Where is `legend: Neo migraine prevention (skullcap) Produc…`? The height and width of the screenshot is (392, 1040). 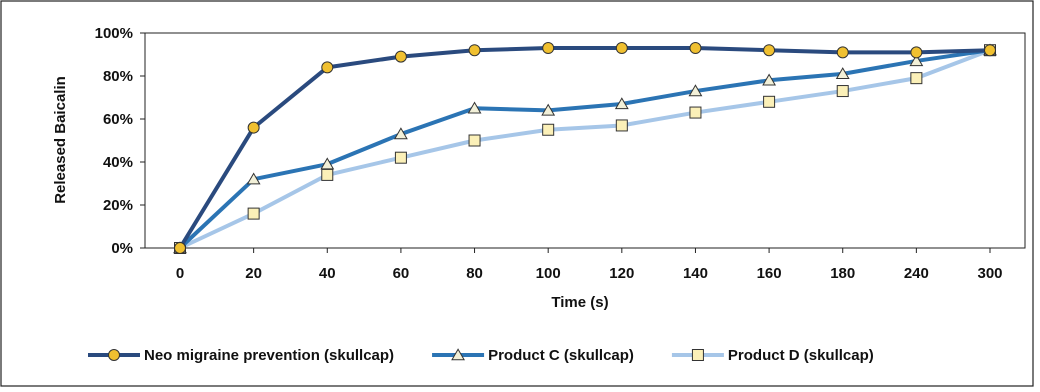
legend: Neo migraine prevention (skullcap) Produc… is located at coordinates (481, 355).